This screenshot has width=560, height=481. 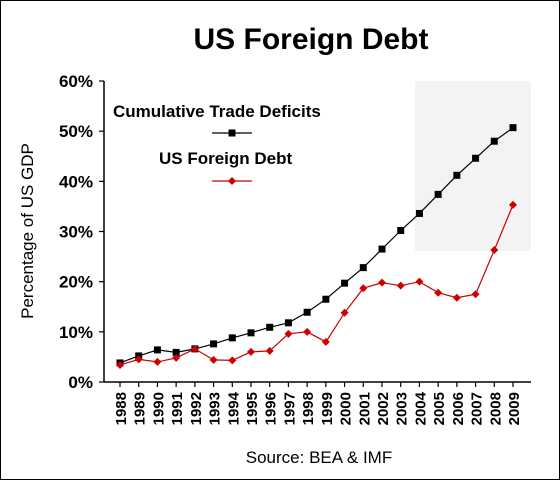 What do you see at coordinates (76, 81) in the screenshot?
I see `y-tick-label: 60%` at bounding box center [76, 81].